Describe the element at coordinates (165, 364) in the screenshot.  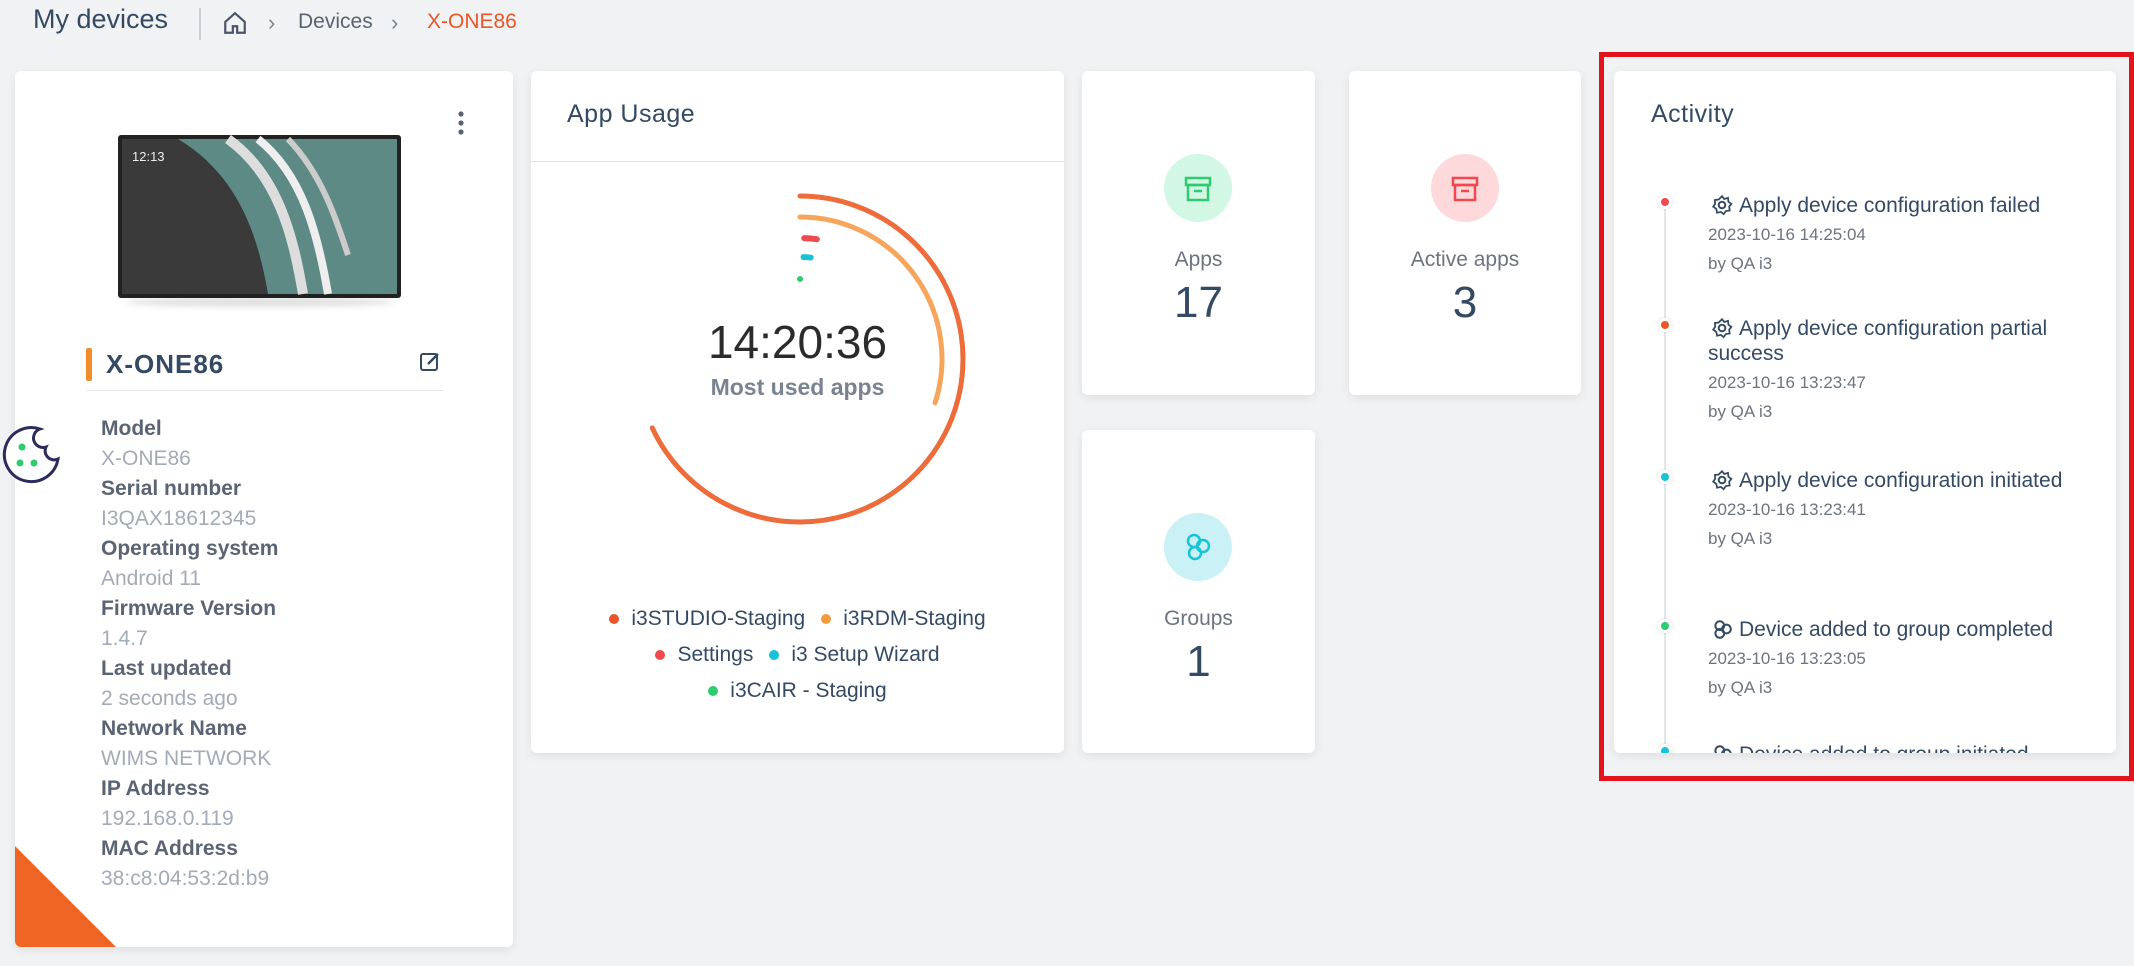
I see `device-name: X-ONE86` at that location.